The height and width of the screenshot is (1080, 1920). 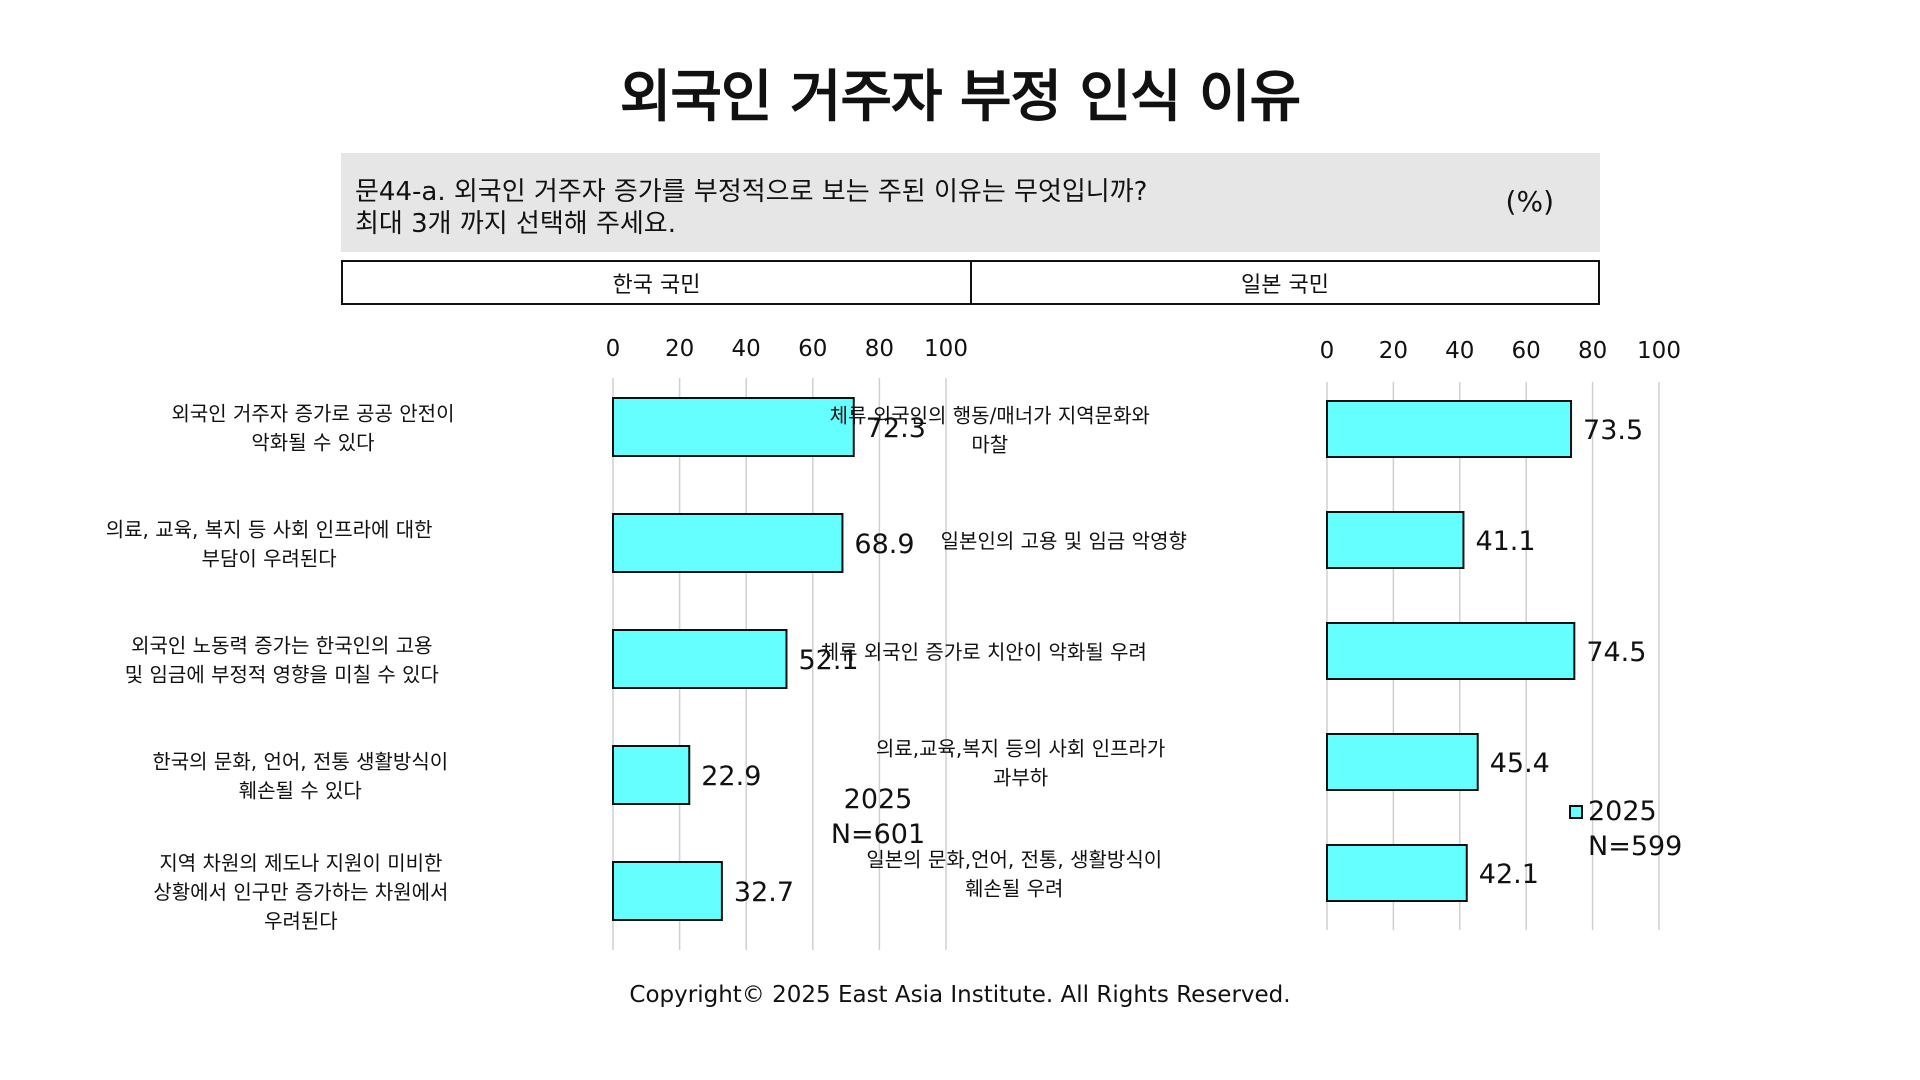 I want to click on japan-tick-label: 80, so click(x=1592, y=351).